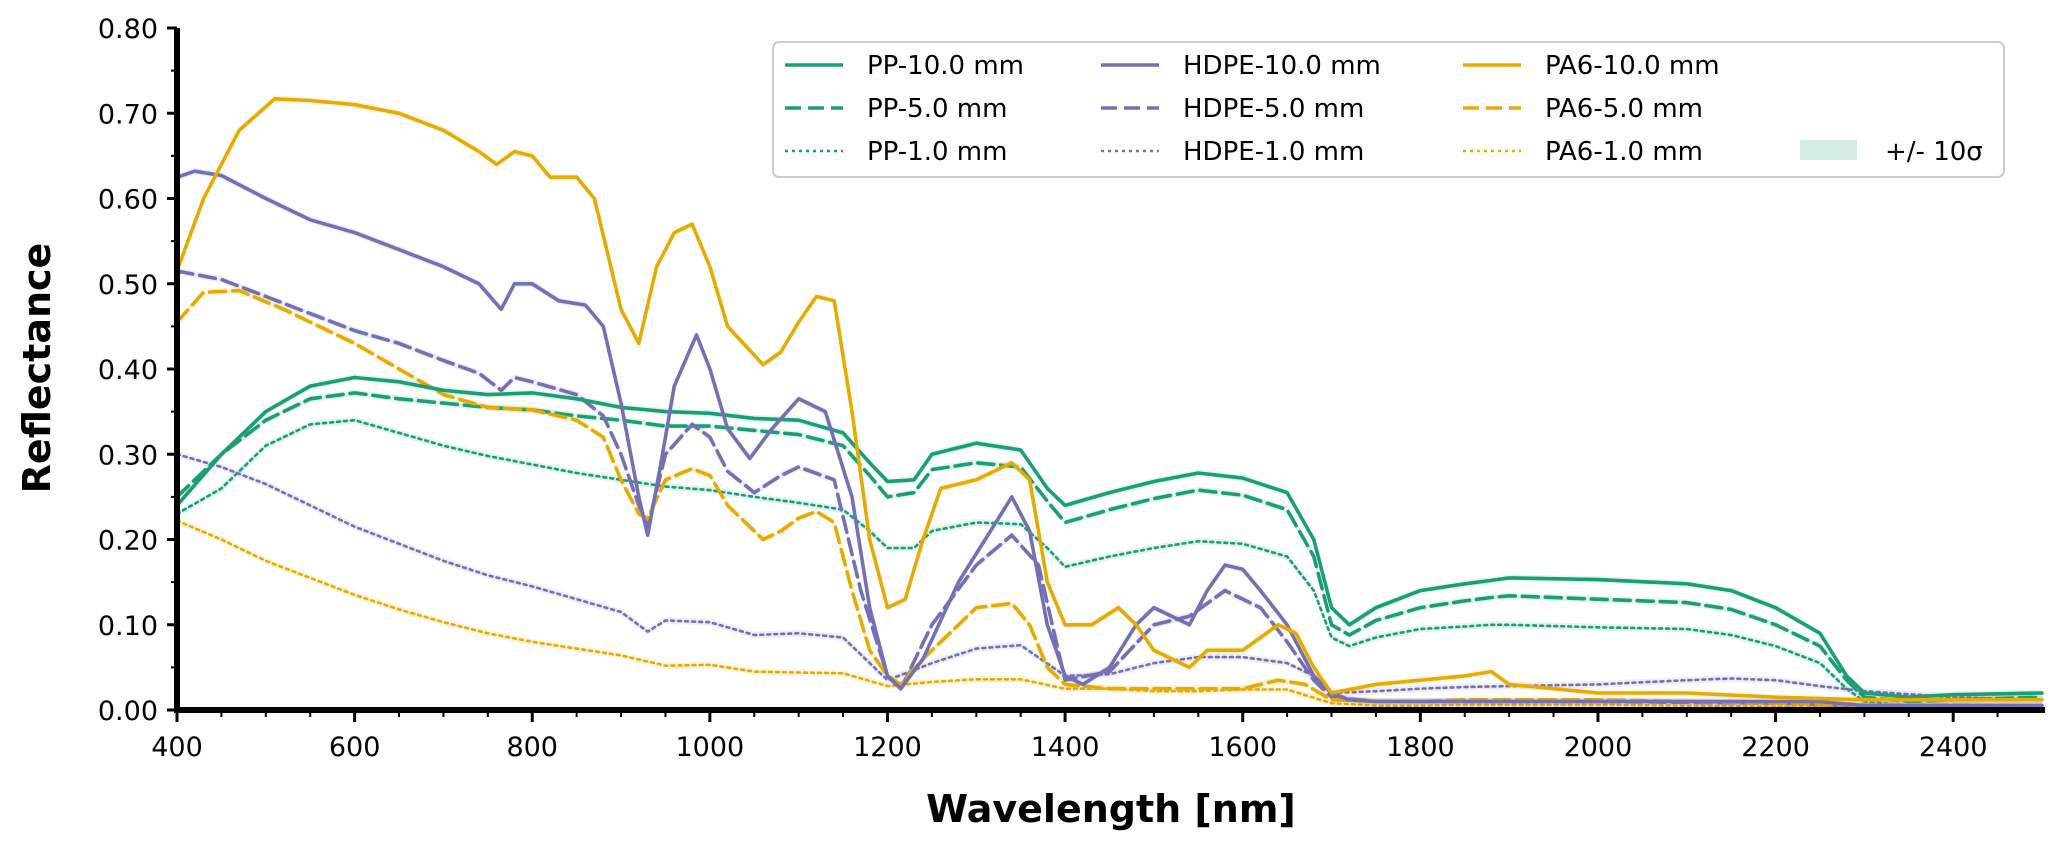  Describe the element at coordinates (1632, 66) in the screenshot. I see `legend-label: PA6-10.0 mm` at that location.